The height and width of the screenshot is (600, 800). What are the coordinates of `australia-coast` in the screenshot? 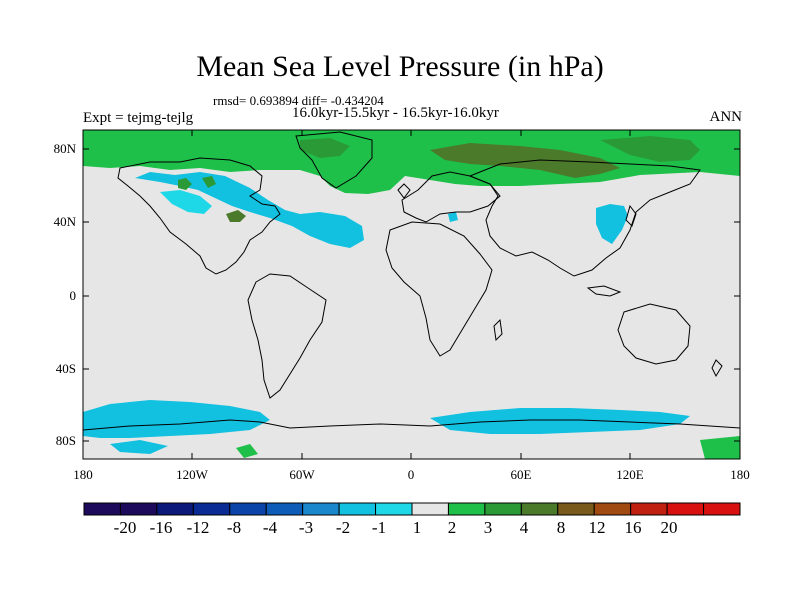 It's located at (654, 334).